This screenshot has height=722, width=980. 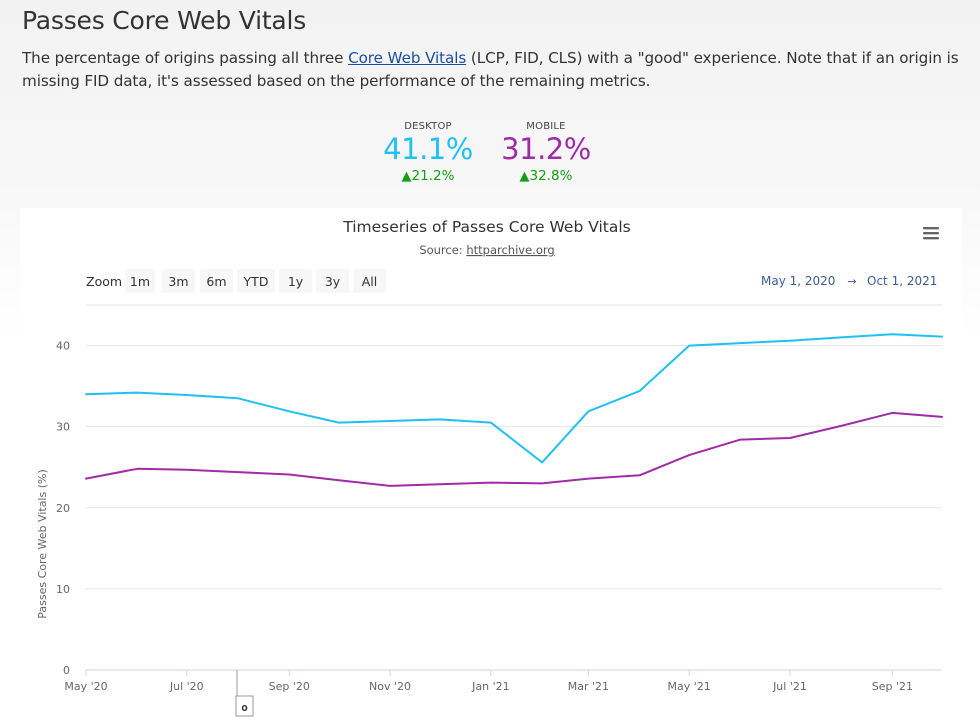 I want to click on navigator-handle: o, so click(x=244, y=693).